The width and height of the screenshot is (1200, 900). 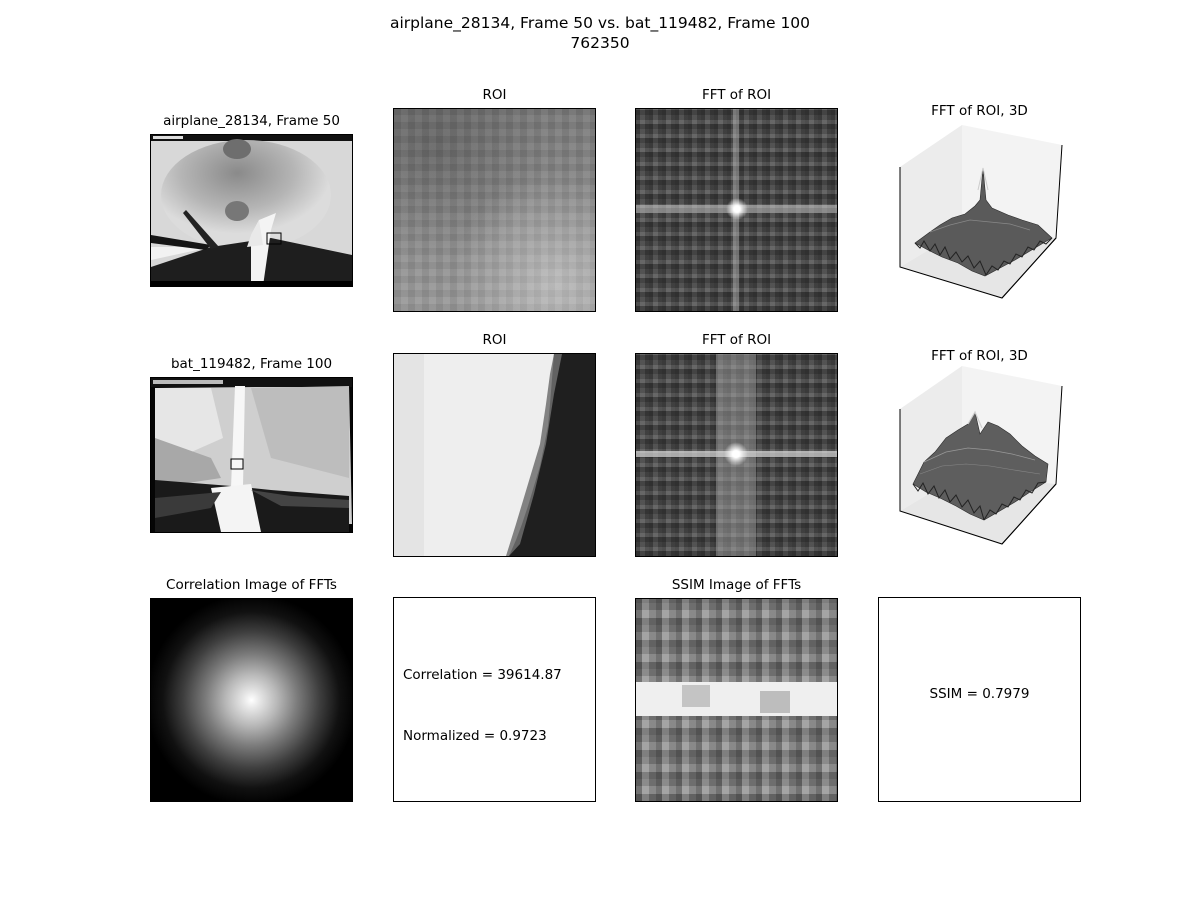 I want to click on airplane-frame-render, so click(x=251, y=210).